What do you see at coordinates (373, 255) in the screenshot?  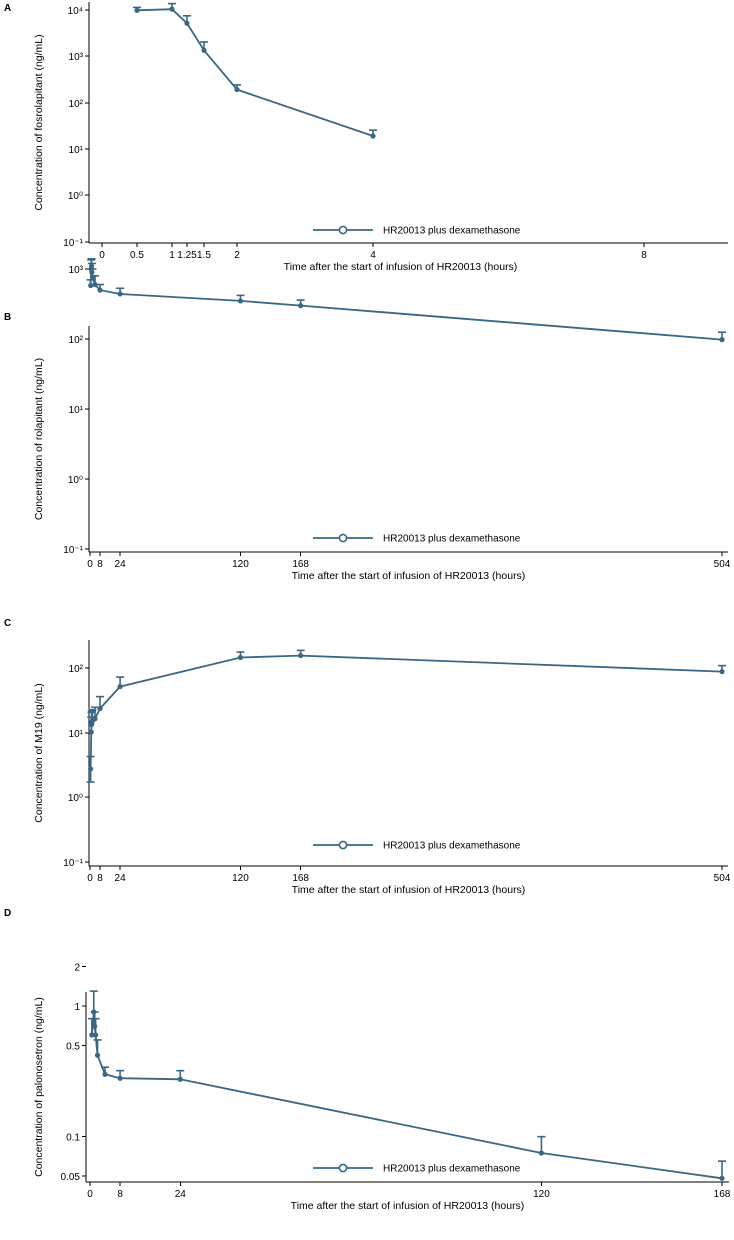 I see `x-tick-label: 4` at bounding box center [373, 255].